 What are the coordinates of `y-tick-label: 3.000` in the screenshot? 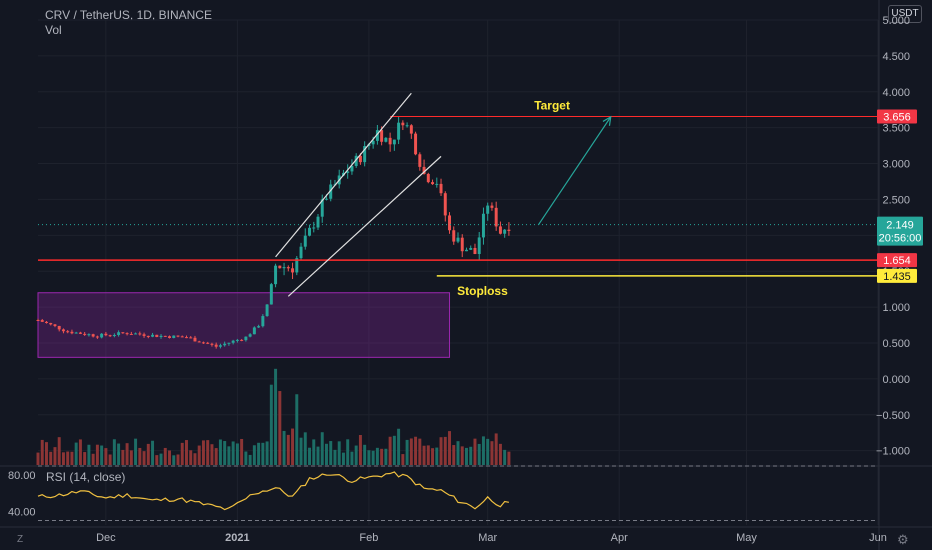 It's located at (896, 165).